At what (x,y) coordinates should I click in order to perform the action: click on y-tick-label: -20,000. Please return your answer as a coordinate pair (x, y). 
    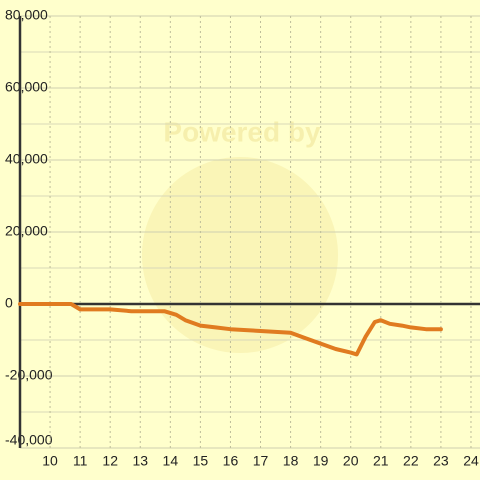
    Looking at the image, I should click on (29, 375).